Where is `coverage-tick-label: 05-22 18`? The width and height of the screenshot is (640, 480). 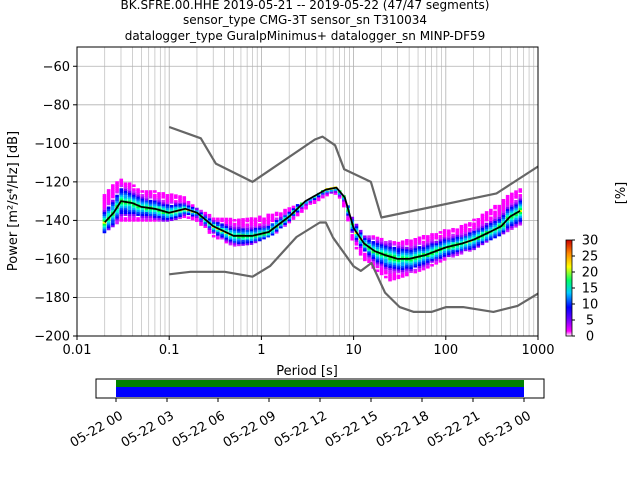 coverage-tick-label: 05-22 18 is located at coordinates (403, 430).